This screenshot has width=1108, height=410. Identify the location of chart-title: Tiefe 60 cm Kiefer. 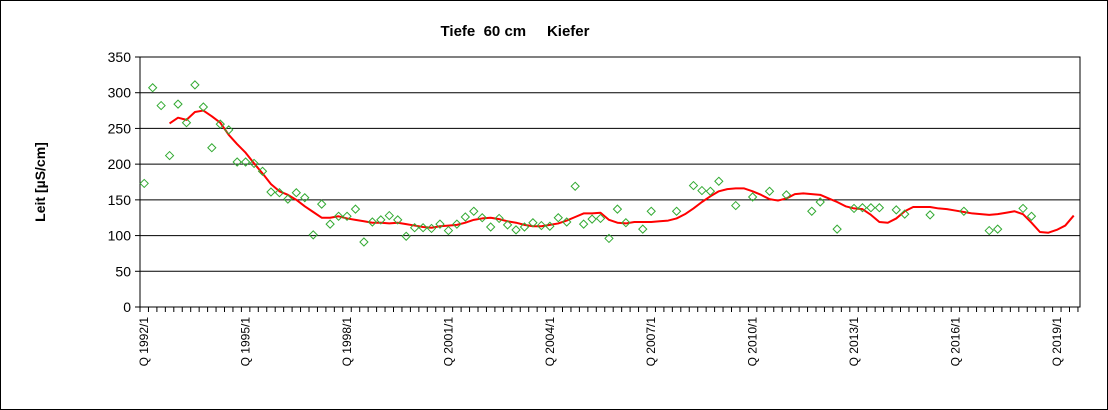
(515, 31).